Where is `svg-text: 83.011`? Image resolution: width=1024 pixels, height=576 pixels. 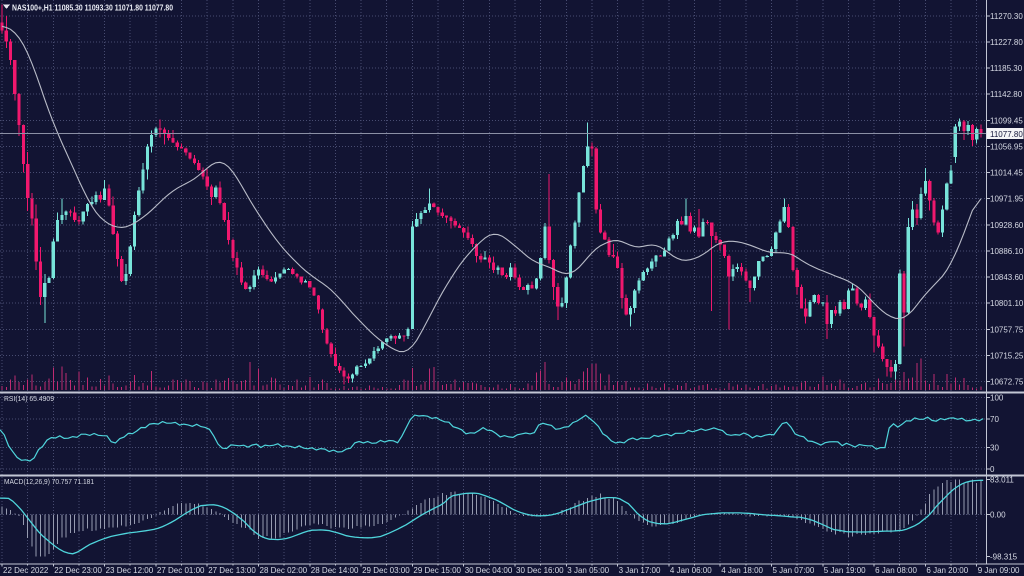
svg-text: 83.011 is located at coordinates (1002, 479).